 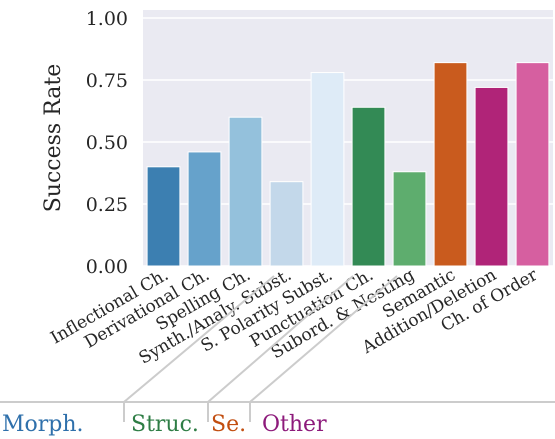 I want to click on group-label-se: Se., so click(x=228, y=424).